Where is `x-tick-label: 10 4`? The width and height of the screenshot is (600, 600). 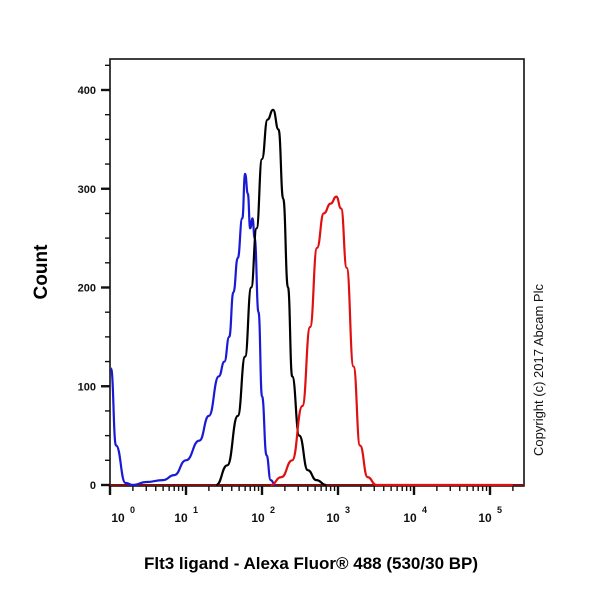 x-tick-label: 10 4 is located at coordinates (415, 515).